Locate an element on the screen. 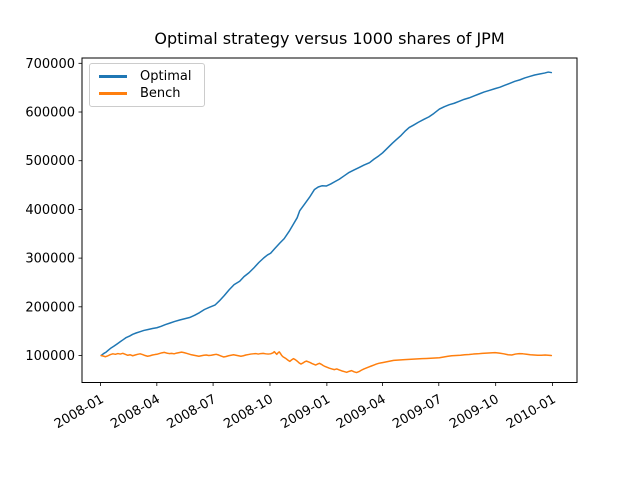 The width and height of the screenshot is (640, 480). x-tick-label: 2008-04 is located at coordinates (135, 412).